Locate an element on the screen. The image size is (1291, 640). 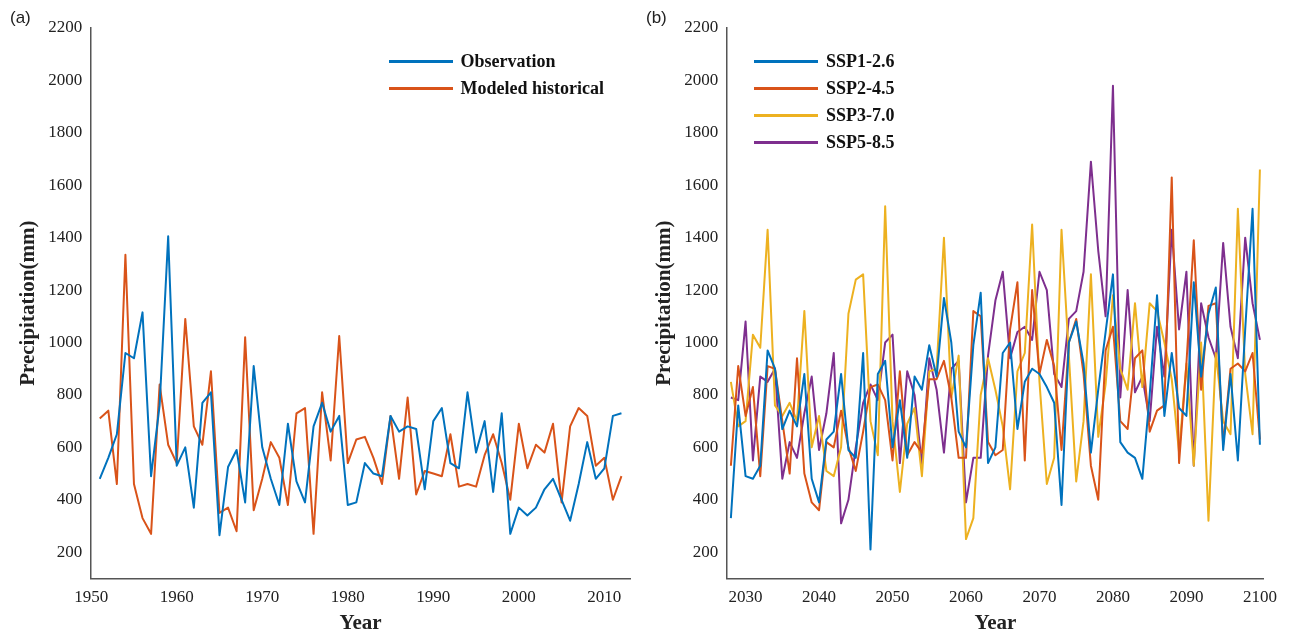
legend-label: SSP5-8.5 is located at coordinates (860, 142).